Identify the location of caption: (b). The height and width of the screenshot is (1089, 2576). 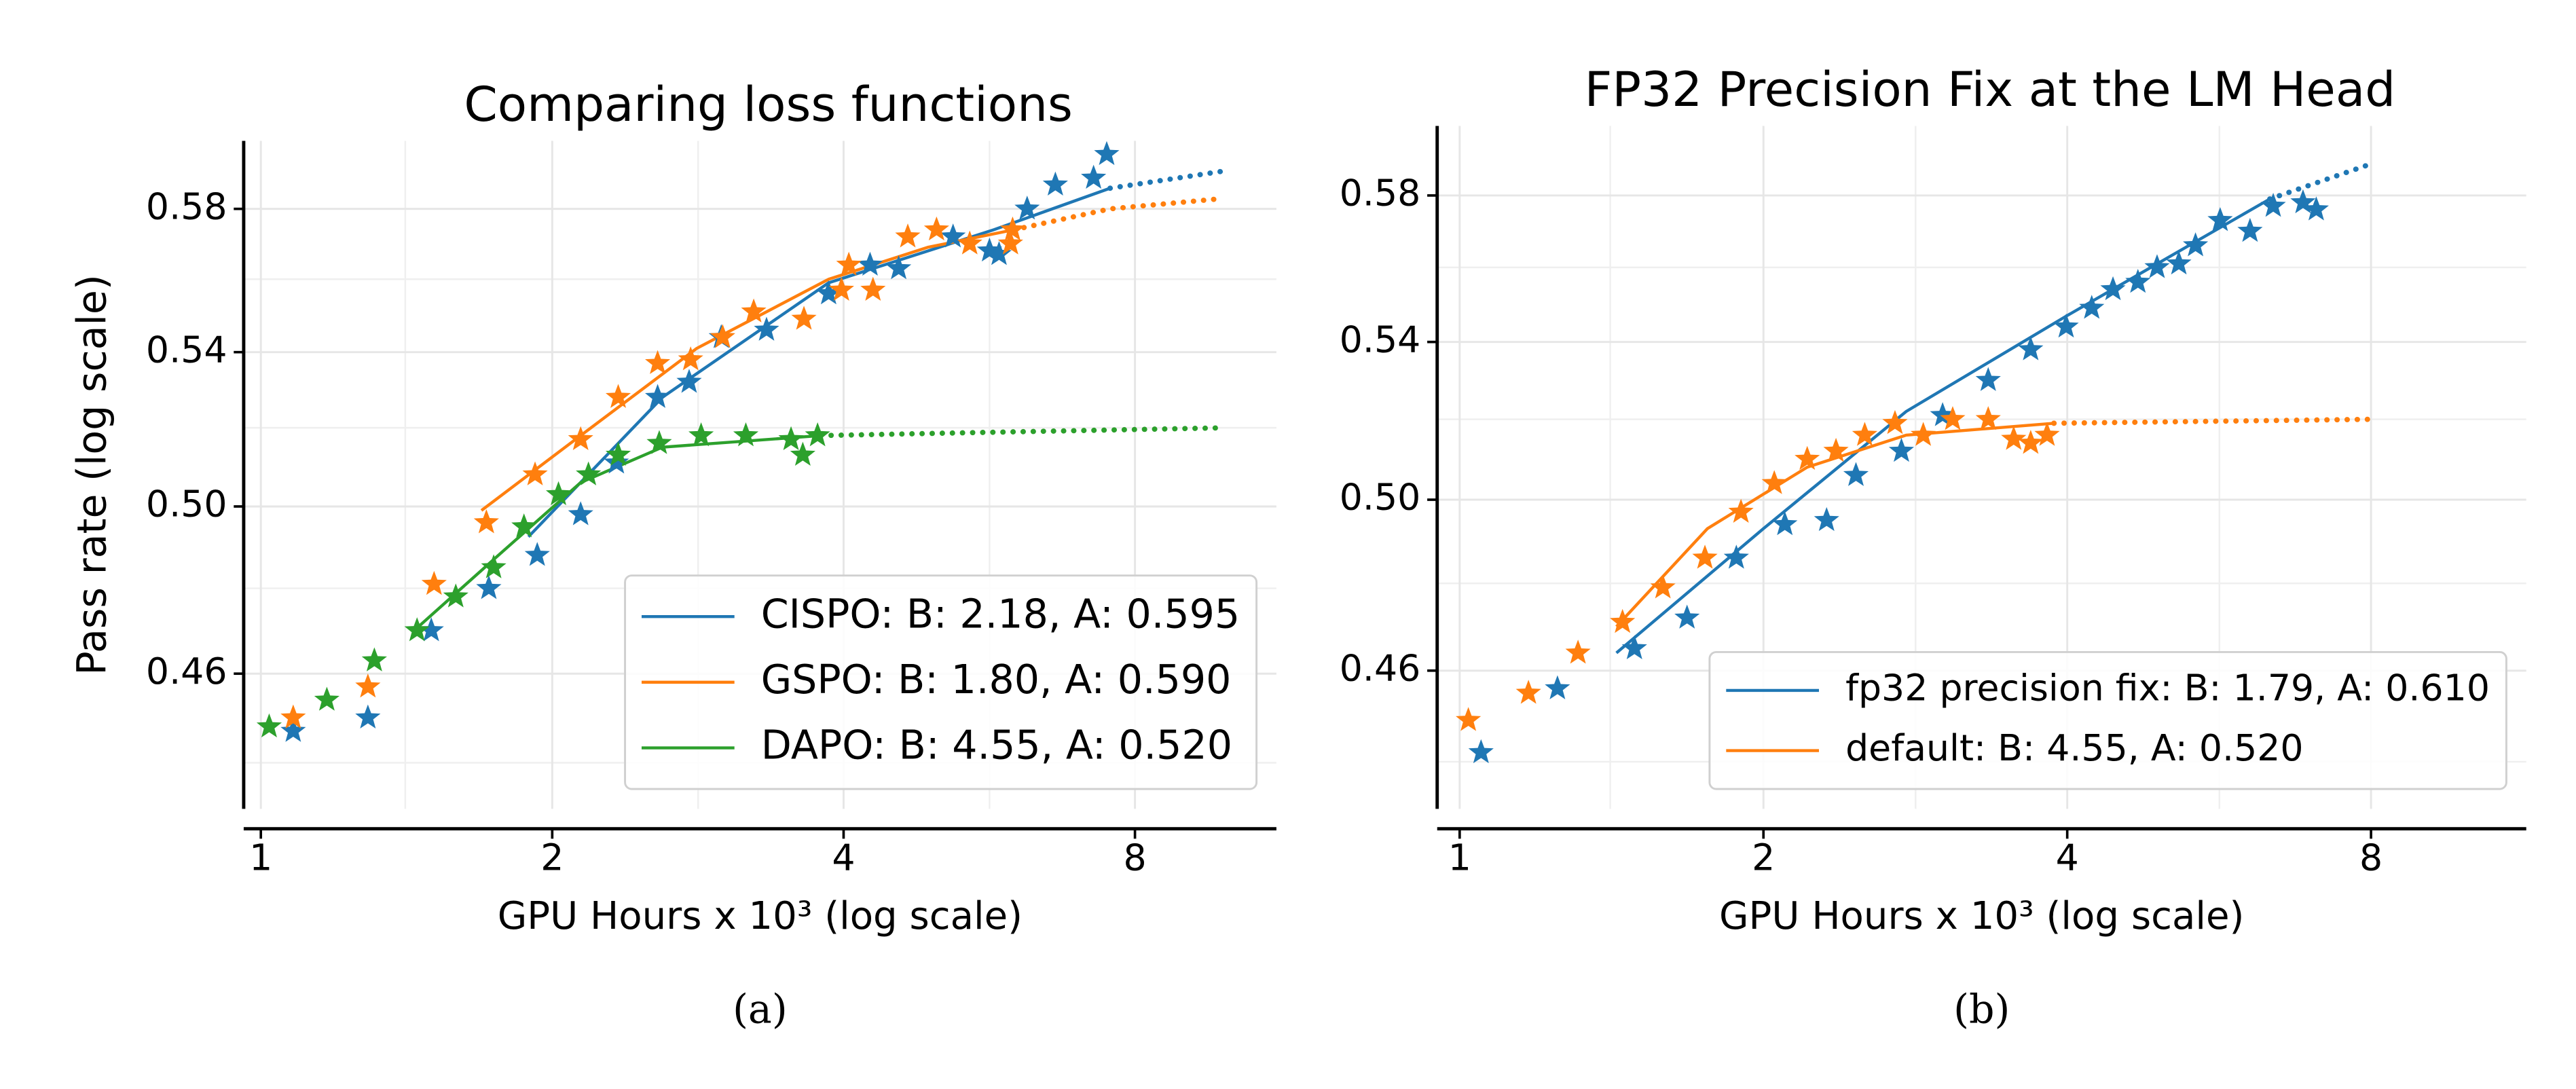
(1982, 1010).